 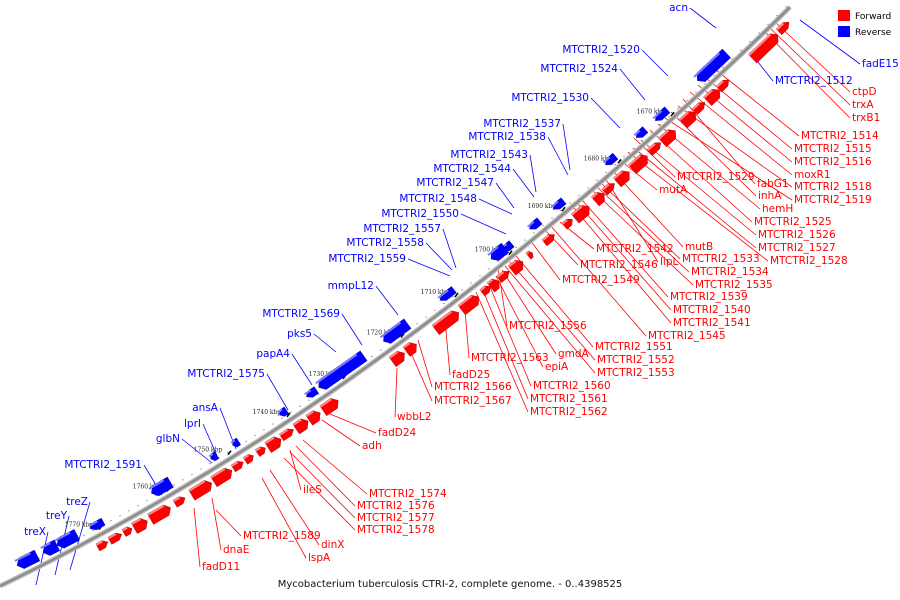 I want to click on gene-label-mtctri2-1558: MTCTRI2_1558, so click(x=385, y=243).